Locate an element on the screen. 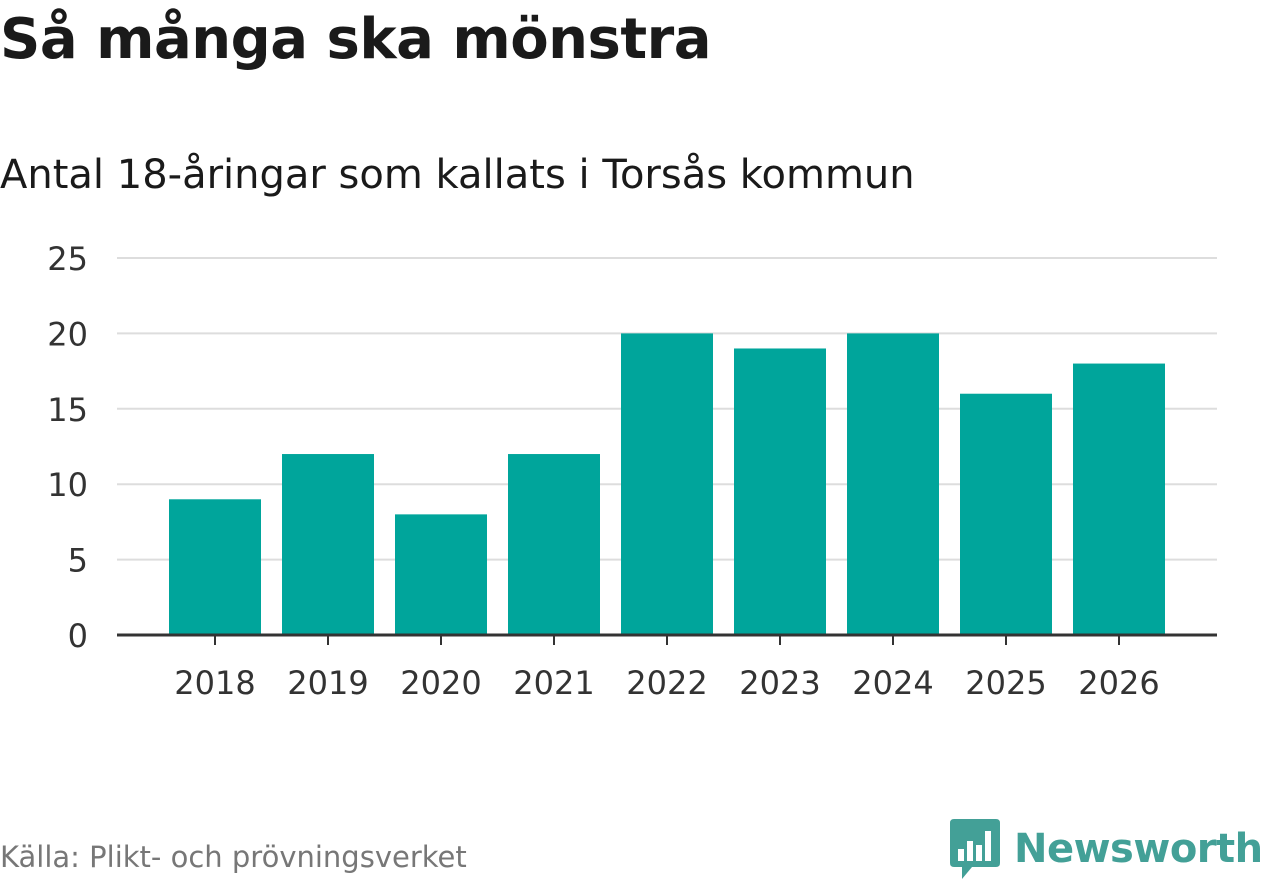  bar-2020 is located at coordinates (441, 574).